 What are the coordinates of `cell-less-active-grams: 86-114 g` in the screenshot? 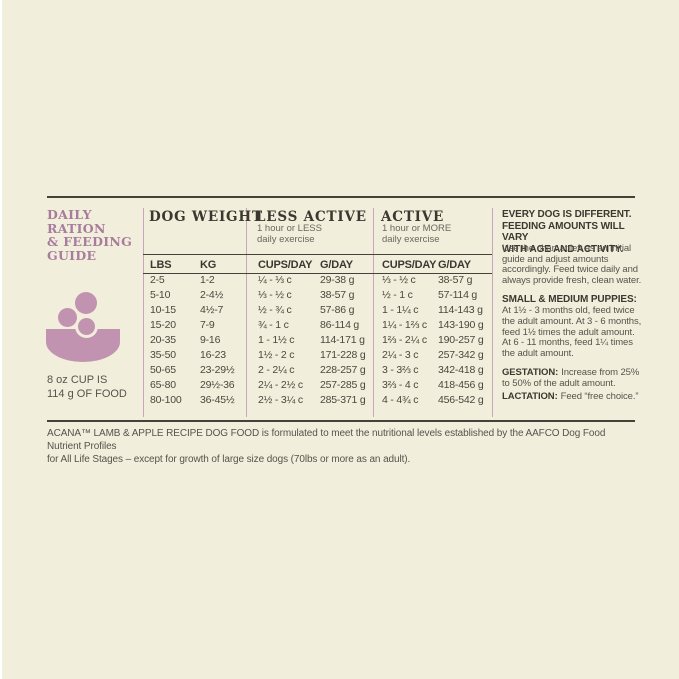 It's located at (340, 325).